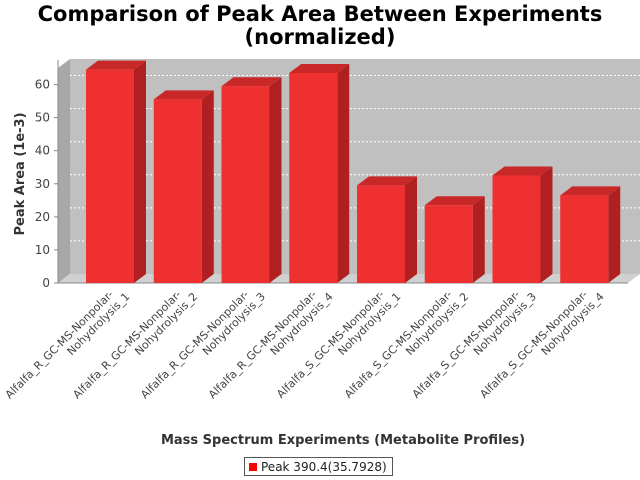 The height and width of the screenshot is (480, 640). What do you see at coordinates (42, 217) in the screenshot?
I see `y-tick-label: 20` at bounding box center [42, 217].